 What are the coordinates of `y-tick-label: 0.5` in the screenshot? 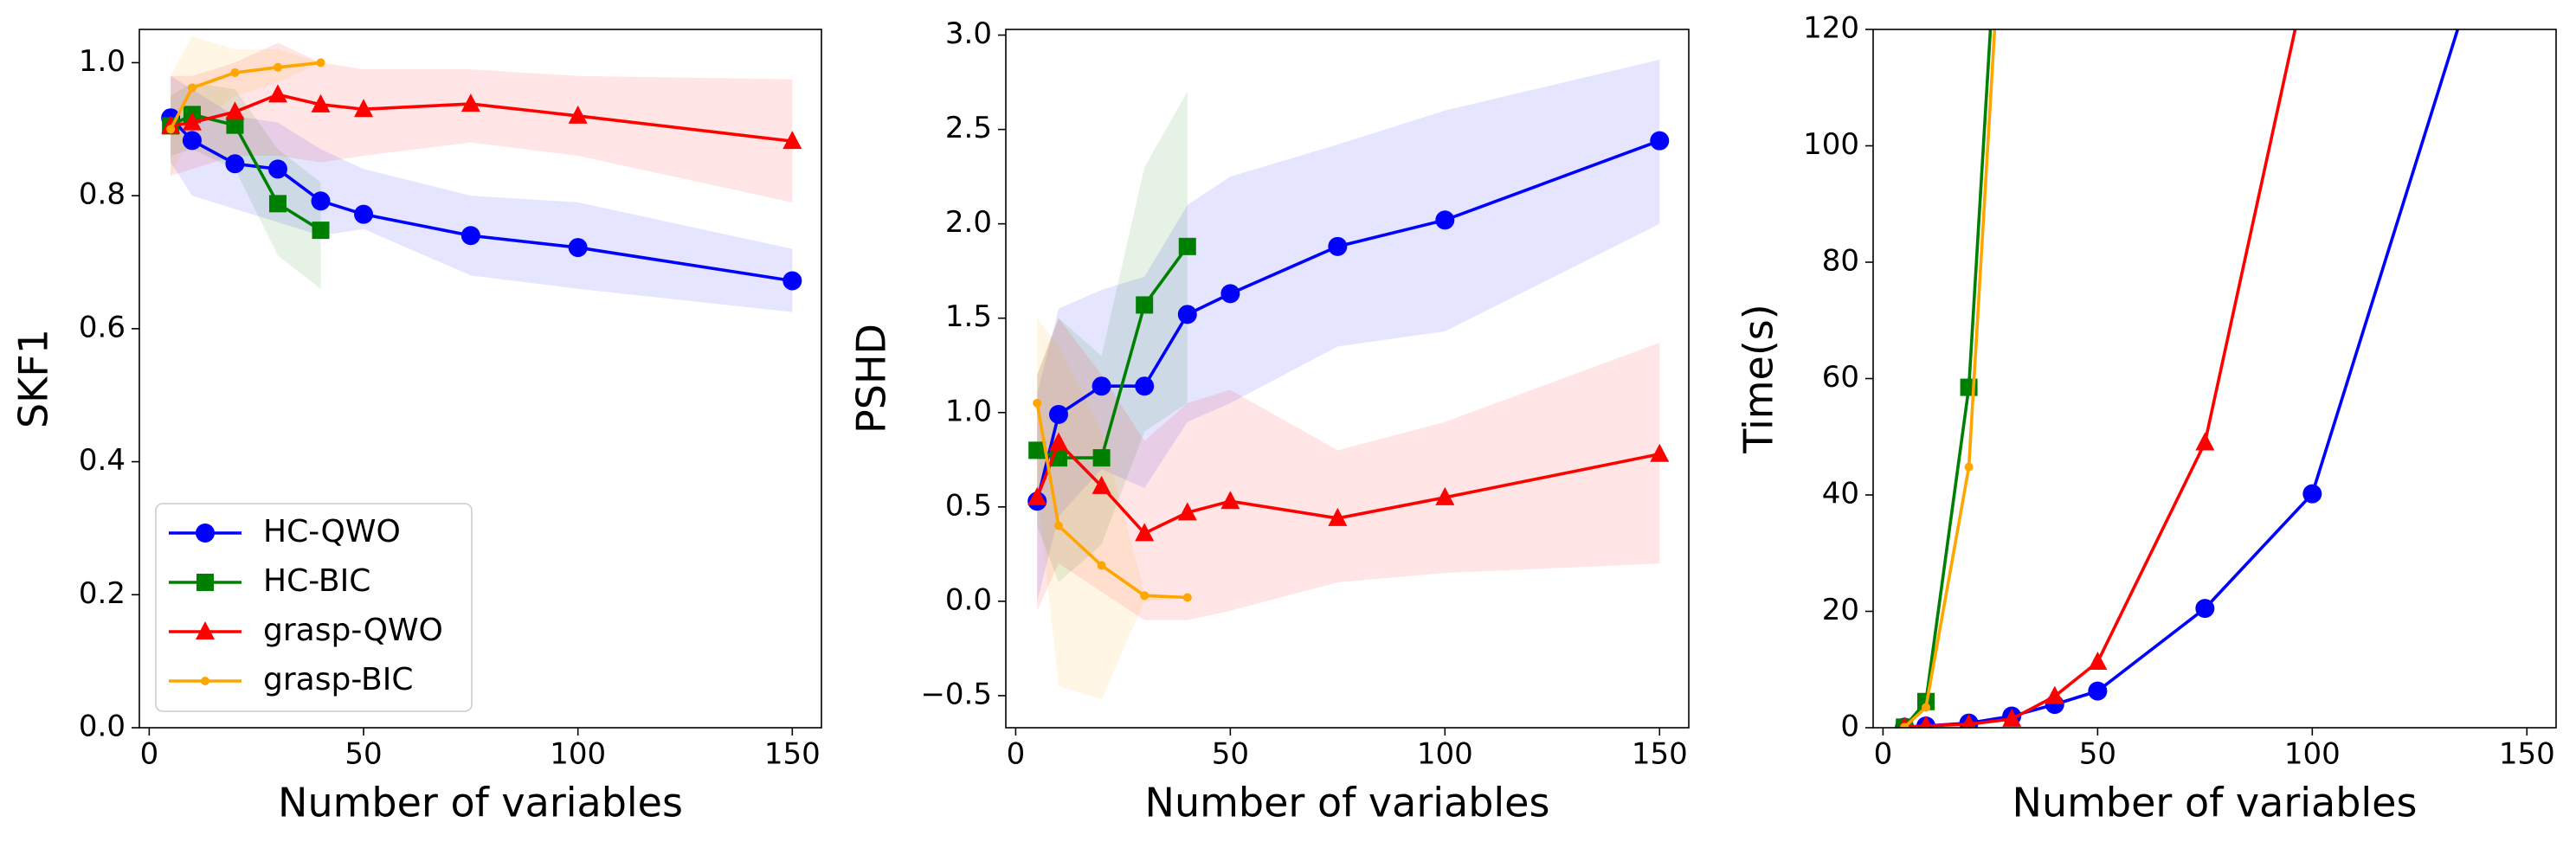 It's located at (969, 506).